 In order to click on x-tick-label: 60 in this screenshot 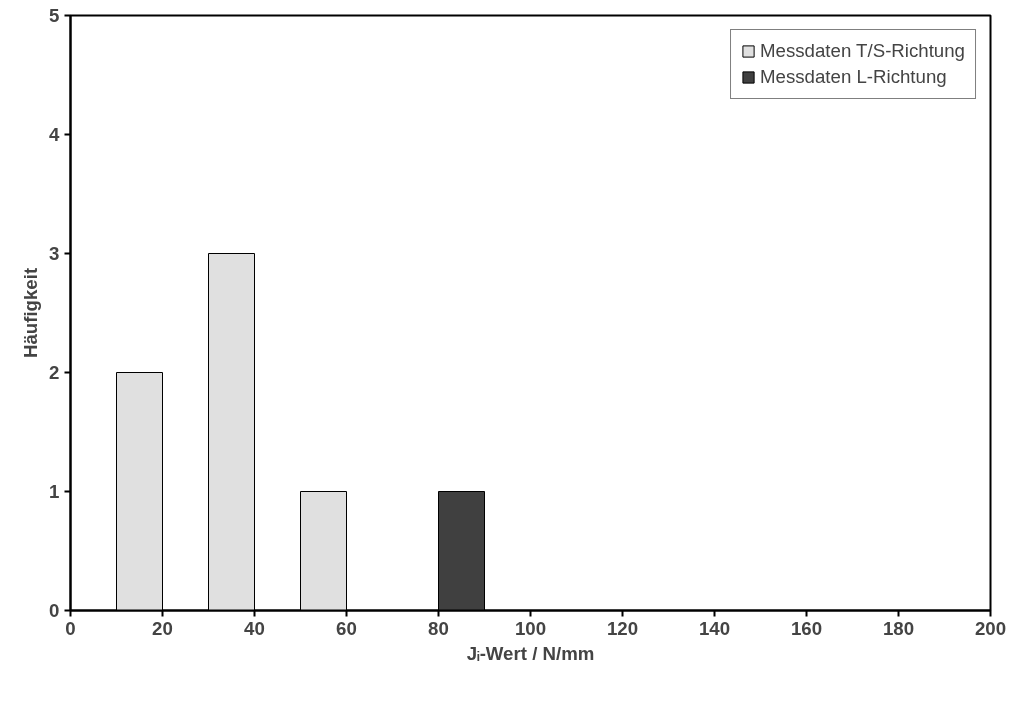, I will do `click(346, 628)`.